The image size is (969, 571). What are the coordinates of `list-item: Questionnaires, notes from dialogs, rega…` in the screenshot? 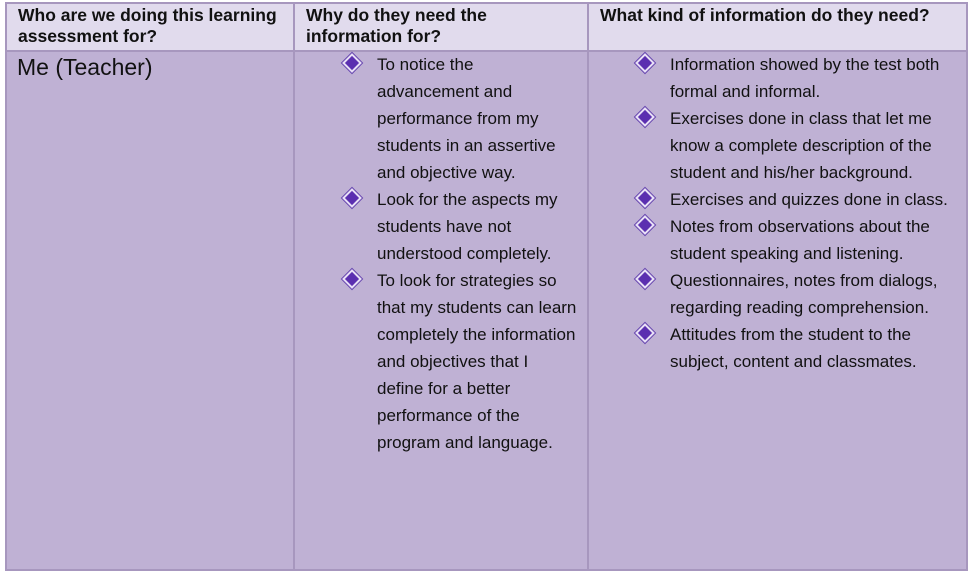 It's located at (796, 294).